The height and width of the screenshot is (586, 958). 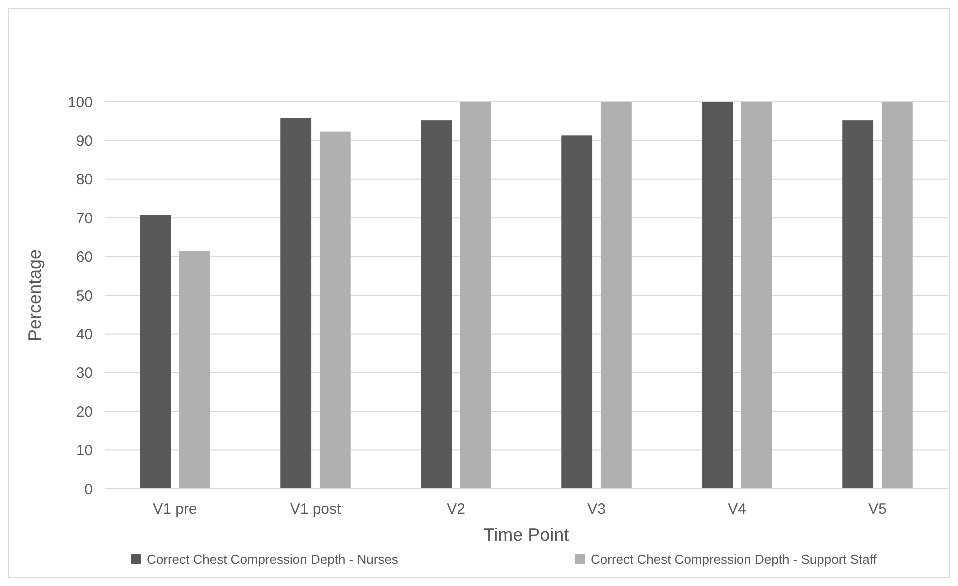 I want to click on y-tick-label: 50, so click(x=84, y=296).